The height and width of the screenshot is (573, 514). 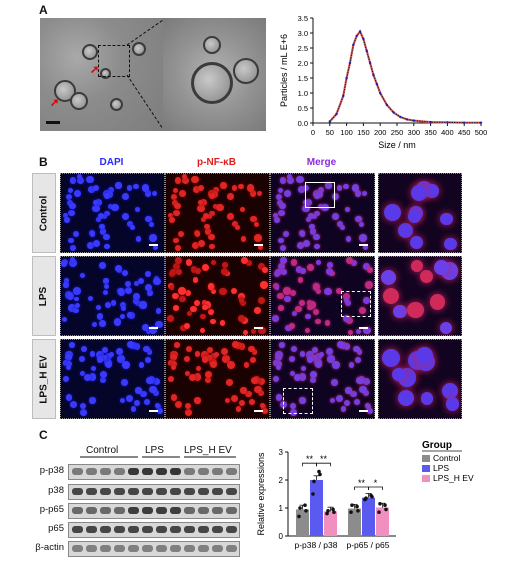 I want to click on micrograph-lps-h-ev-zoom, so click(x=420, y=379).